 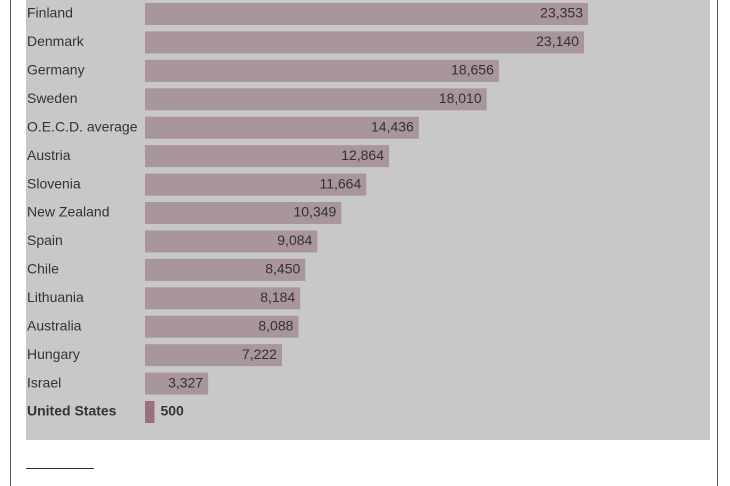 I want to click on category-label: Finland, so click(x=50, y=13).